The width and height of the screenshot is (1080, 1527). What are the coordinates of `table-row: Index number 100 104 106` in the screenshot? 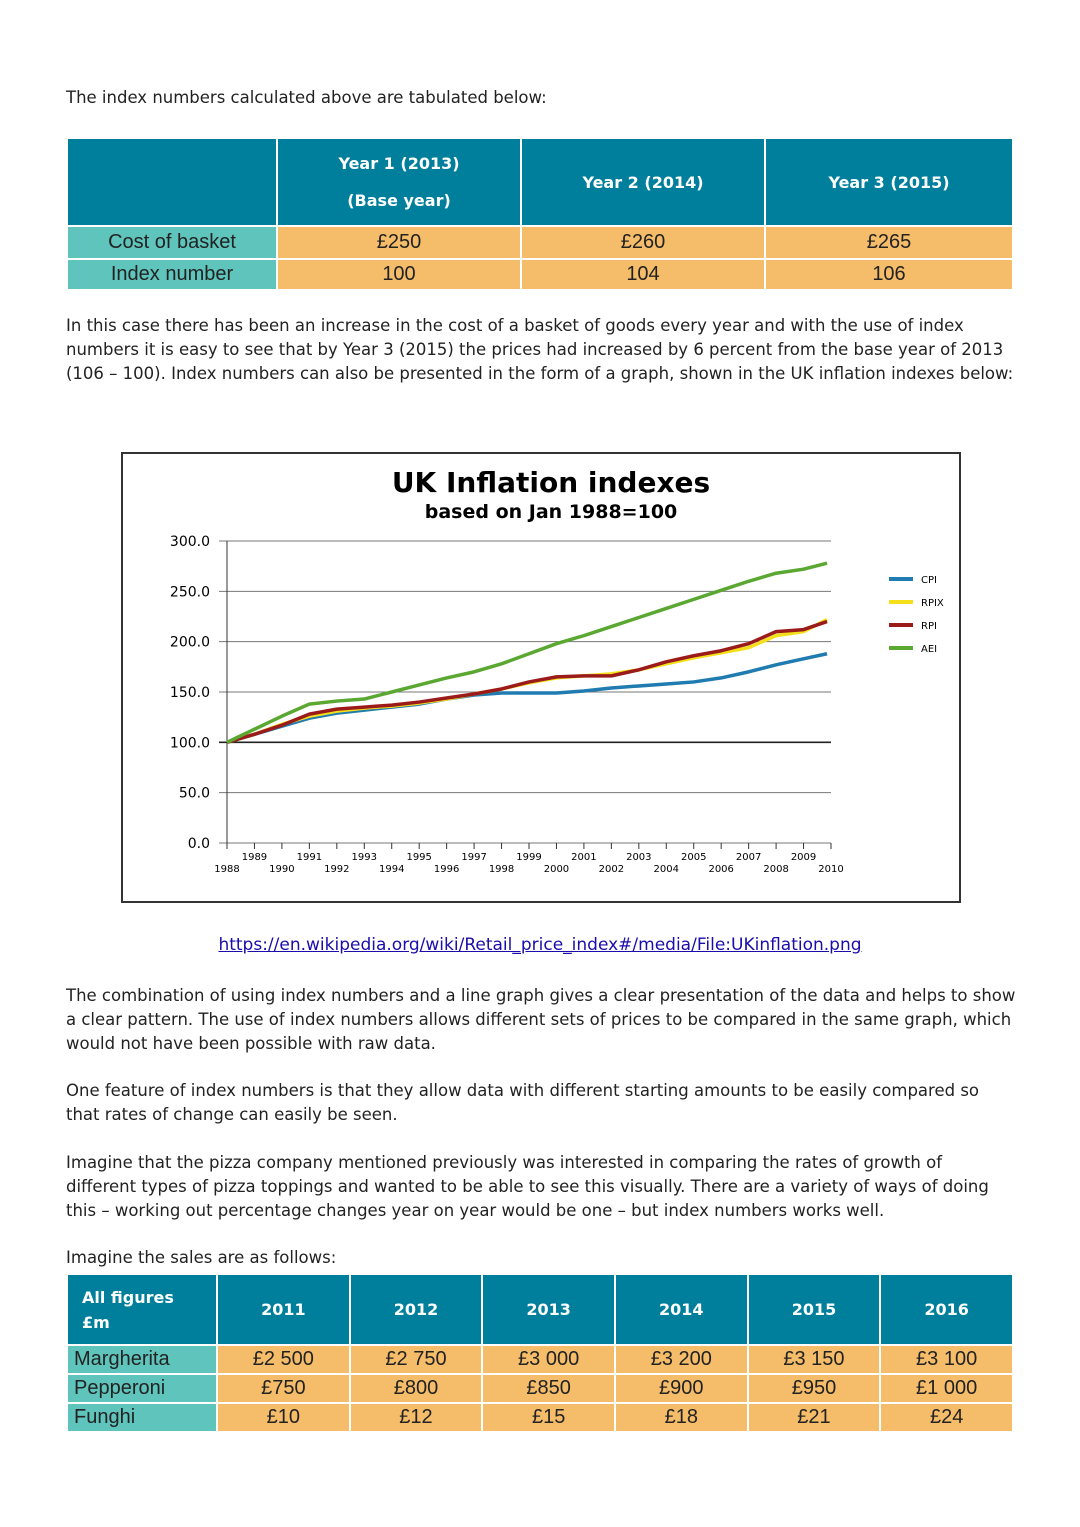 It's located at (540, 274).